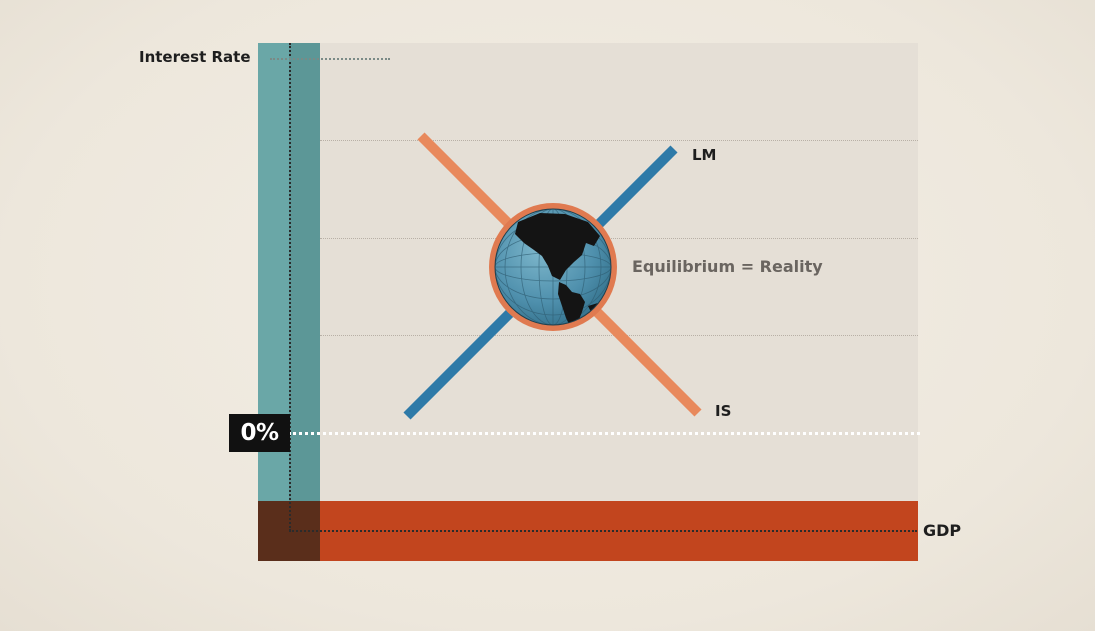 This screenshot has height=631, width=1095. What do you see at coordinates (195, 57) in the screenshot?
I see `y-axis-label: Interest Rate` at bounding box center [195, 57].